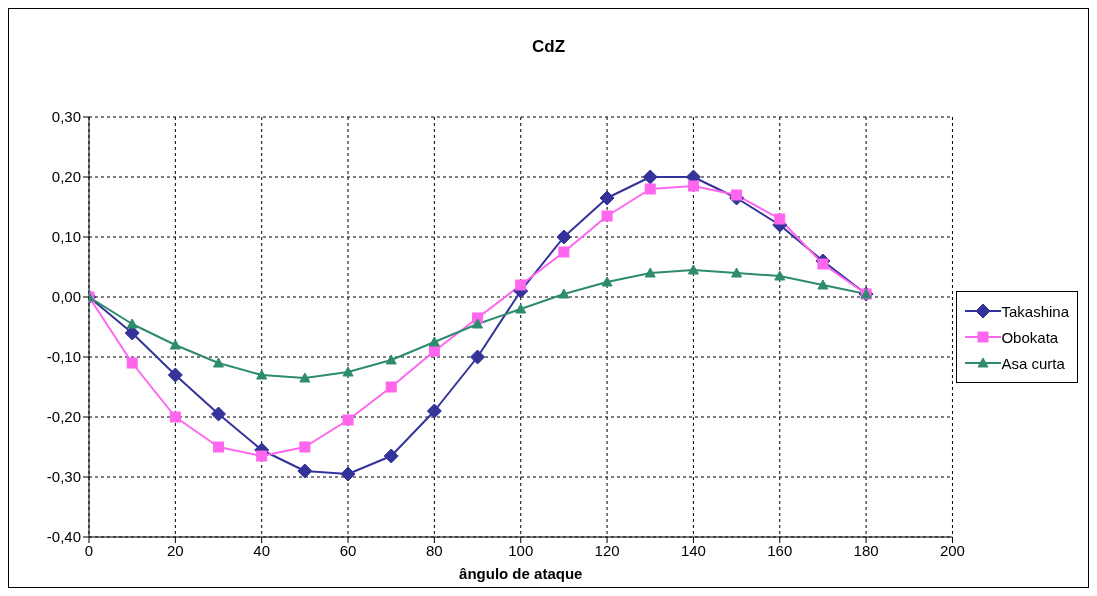 This screenshot has width=1097, height=596. Describe the element at coordinates (1035, 311) in the screenshot. I see `legend-label: Takashina` at that location.